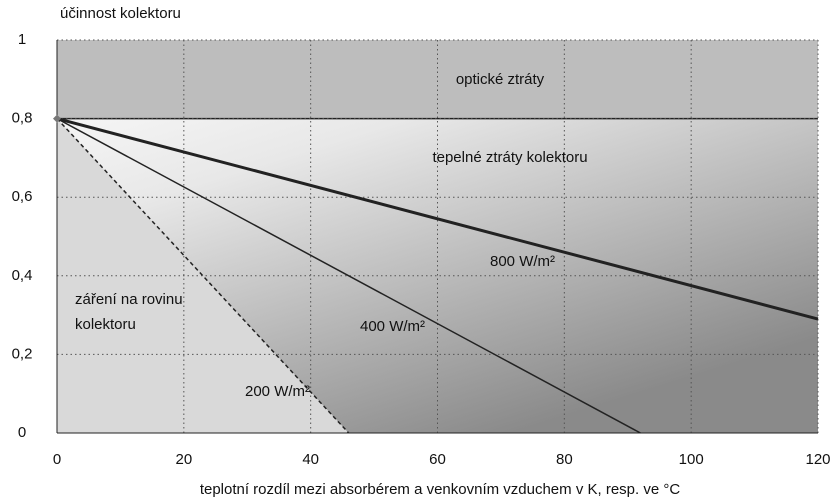  What do you see at coordinates (105, 324) in the screenshot?
I see `annotation: kolektoru` at bounding box center [105, 324].